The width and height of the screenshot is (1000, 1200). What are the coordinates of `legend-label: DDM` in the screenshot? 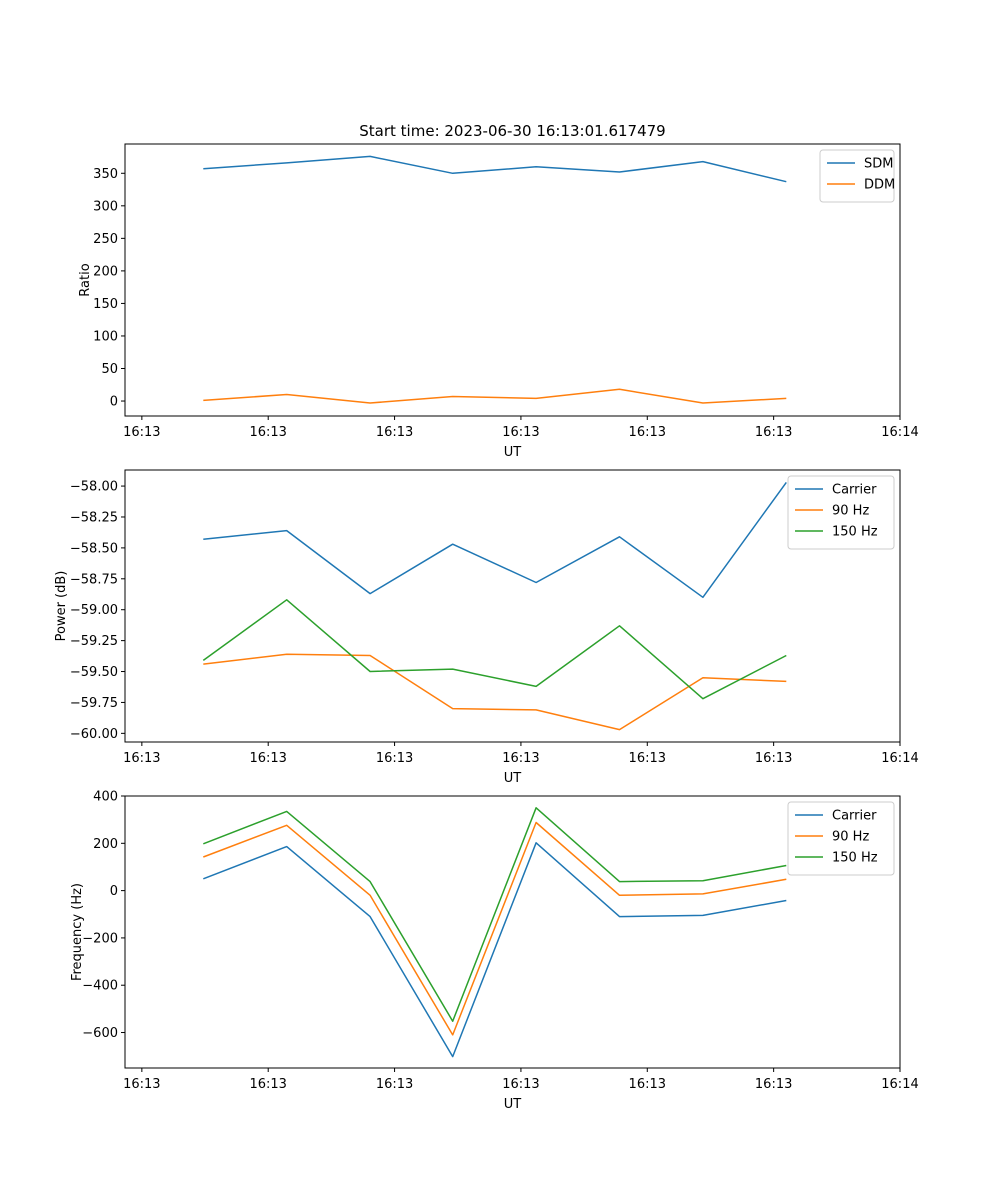 It's located at (879, 185).